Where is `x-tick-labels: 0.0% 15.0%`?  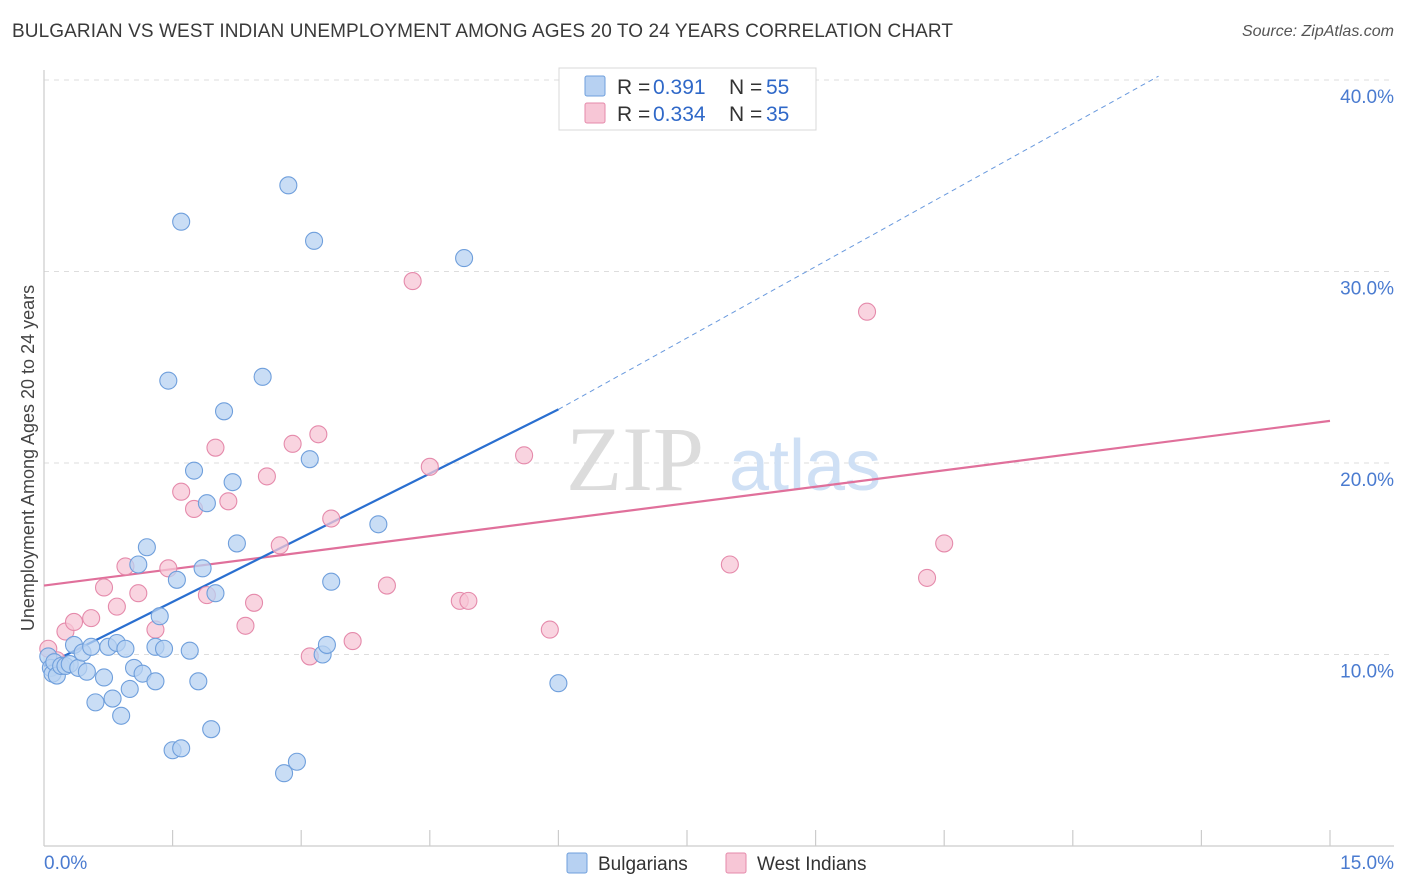 x-tick-labels: 0.0% 15.0% is located at coordinates (719, 863).